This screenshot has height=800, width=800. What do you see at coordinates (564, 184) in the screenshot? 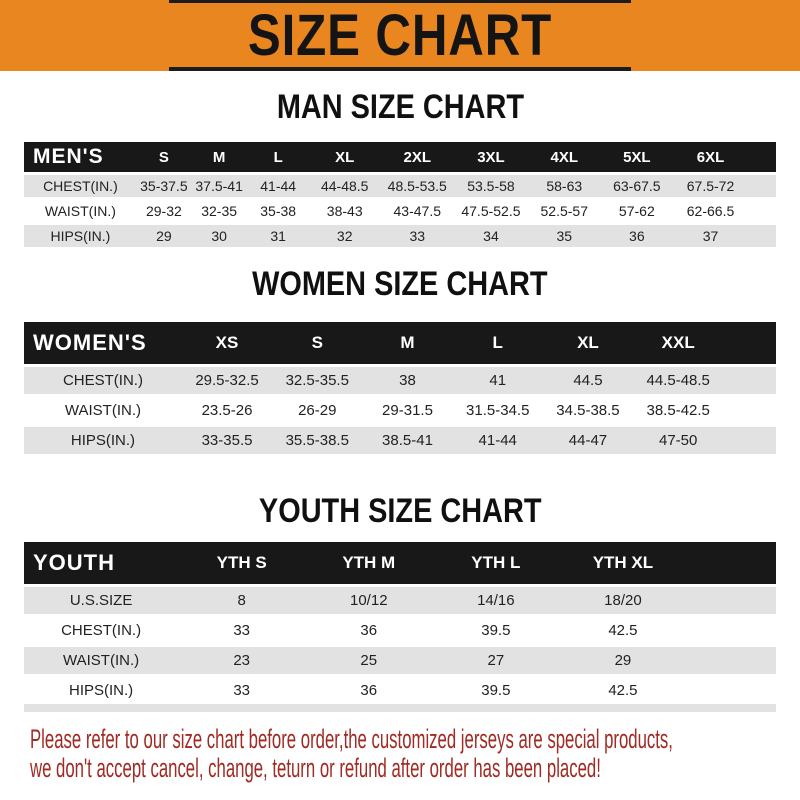
I see `size-cell: 58-63` at bounding box center [564, 184].